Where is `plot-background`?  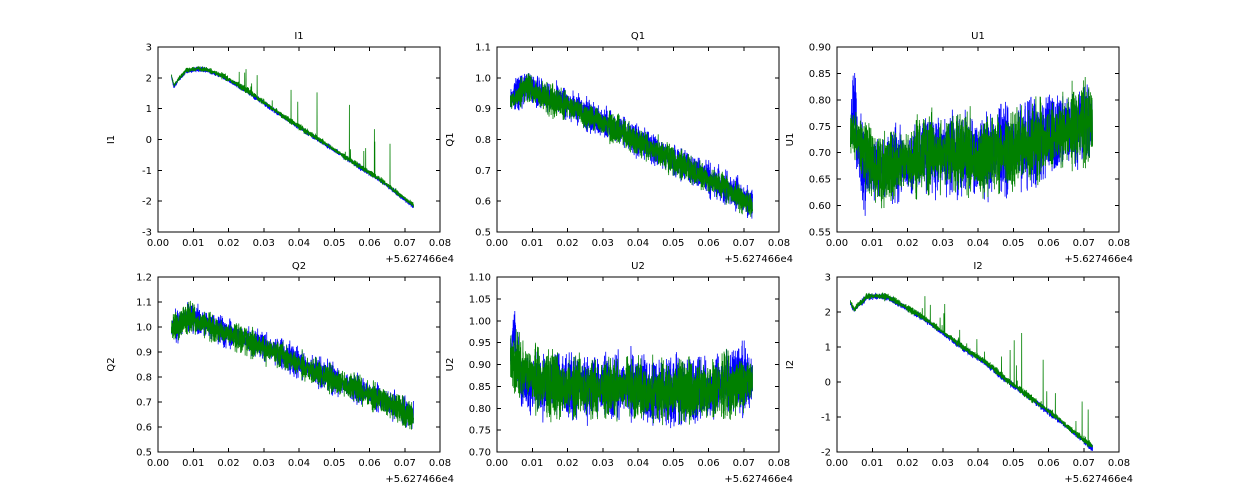 plot-background is located at coordinates (299, 139).